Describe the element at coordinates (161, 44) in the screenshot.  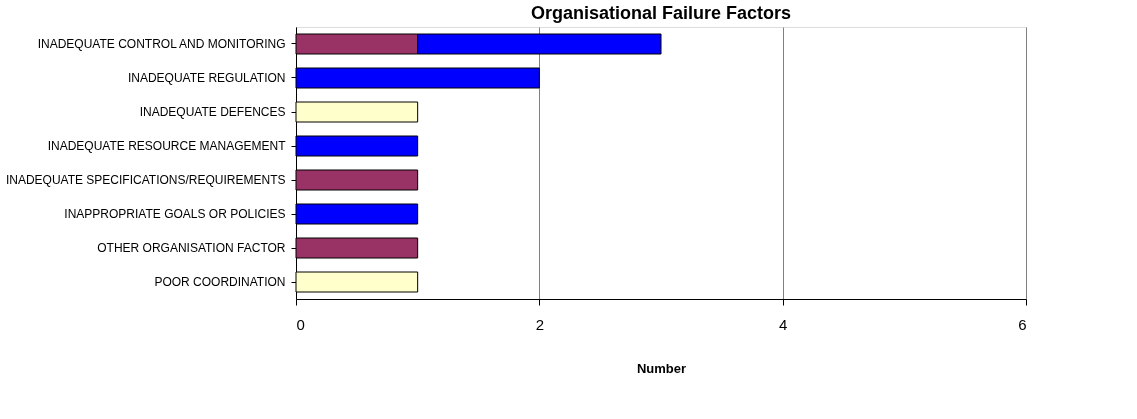
I see `y-tick-label: INADEQUATE CONTROL AND MONITORING` at that location.